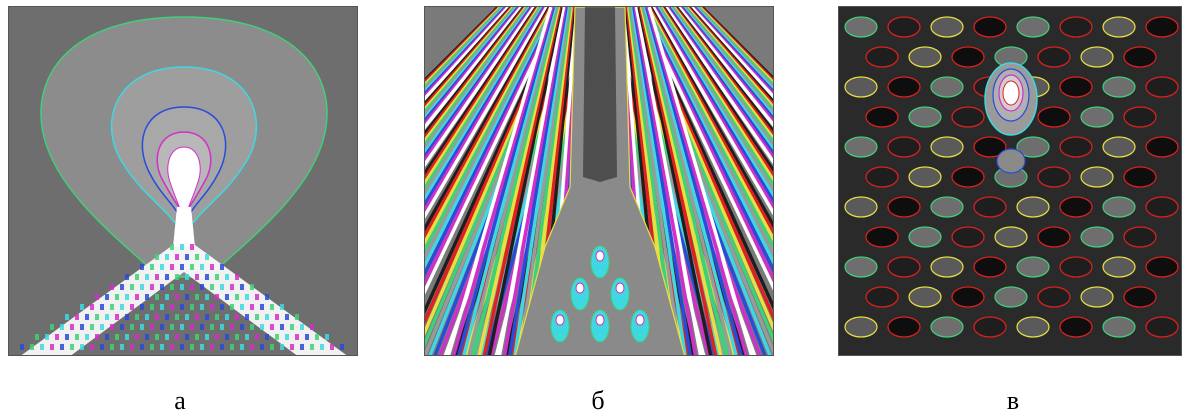  I want to click on caption-c: в, so click(1013, 400).